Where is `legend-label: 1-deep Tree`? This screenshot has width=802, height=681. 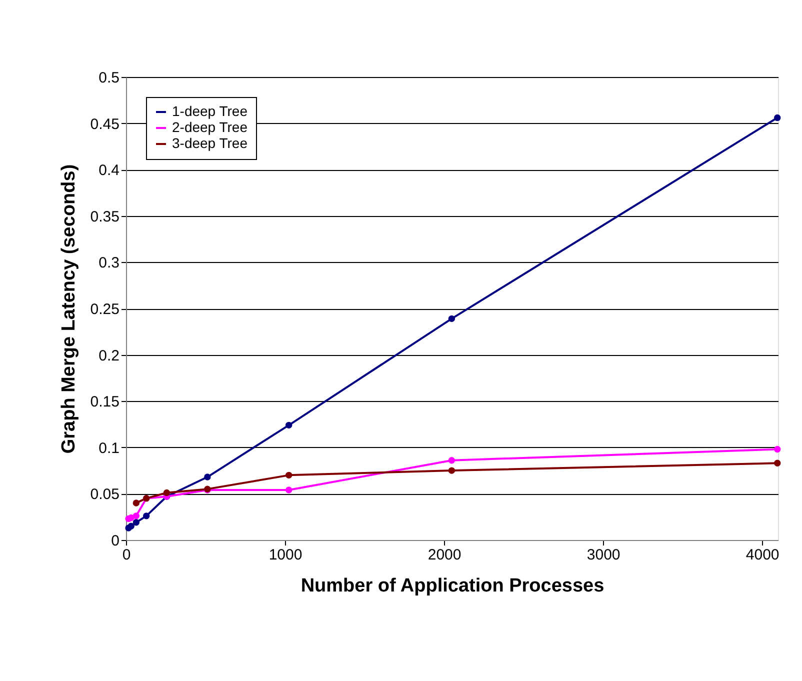 legend-label: 1-deep Tree is located at coordinates (210, 111).